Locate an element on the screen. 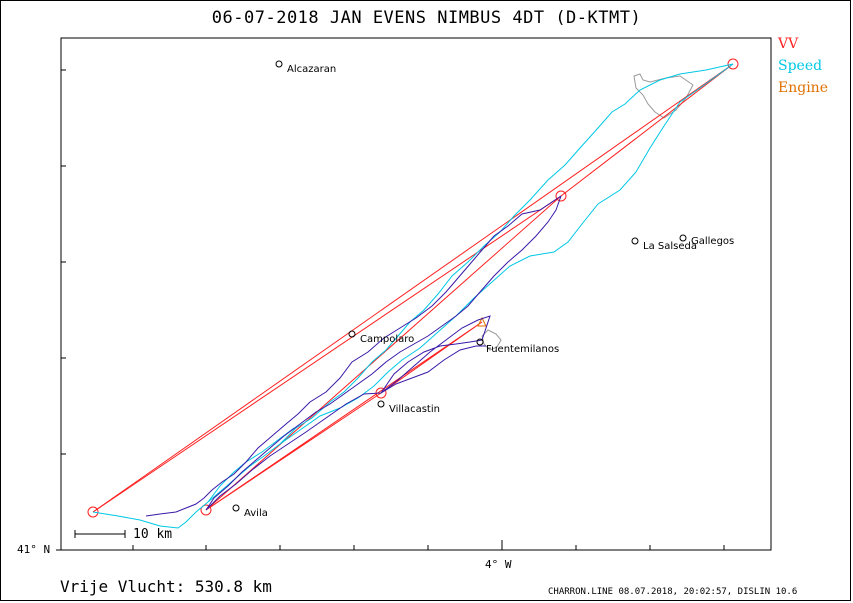  place-label-la-salseda: La Salseda is located at coordinates (670, 246).